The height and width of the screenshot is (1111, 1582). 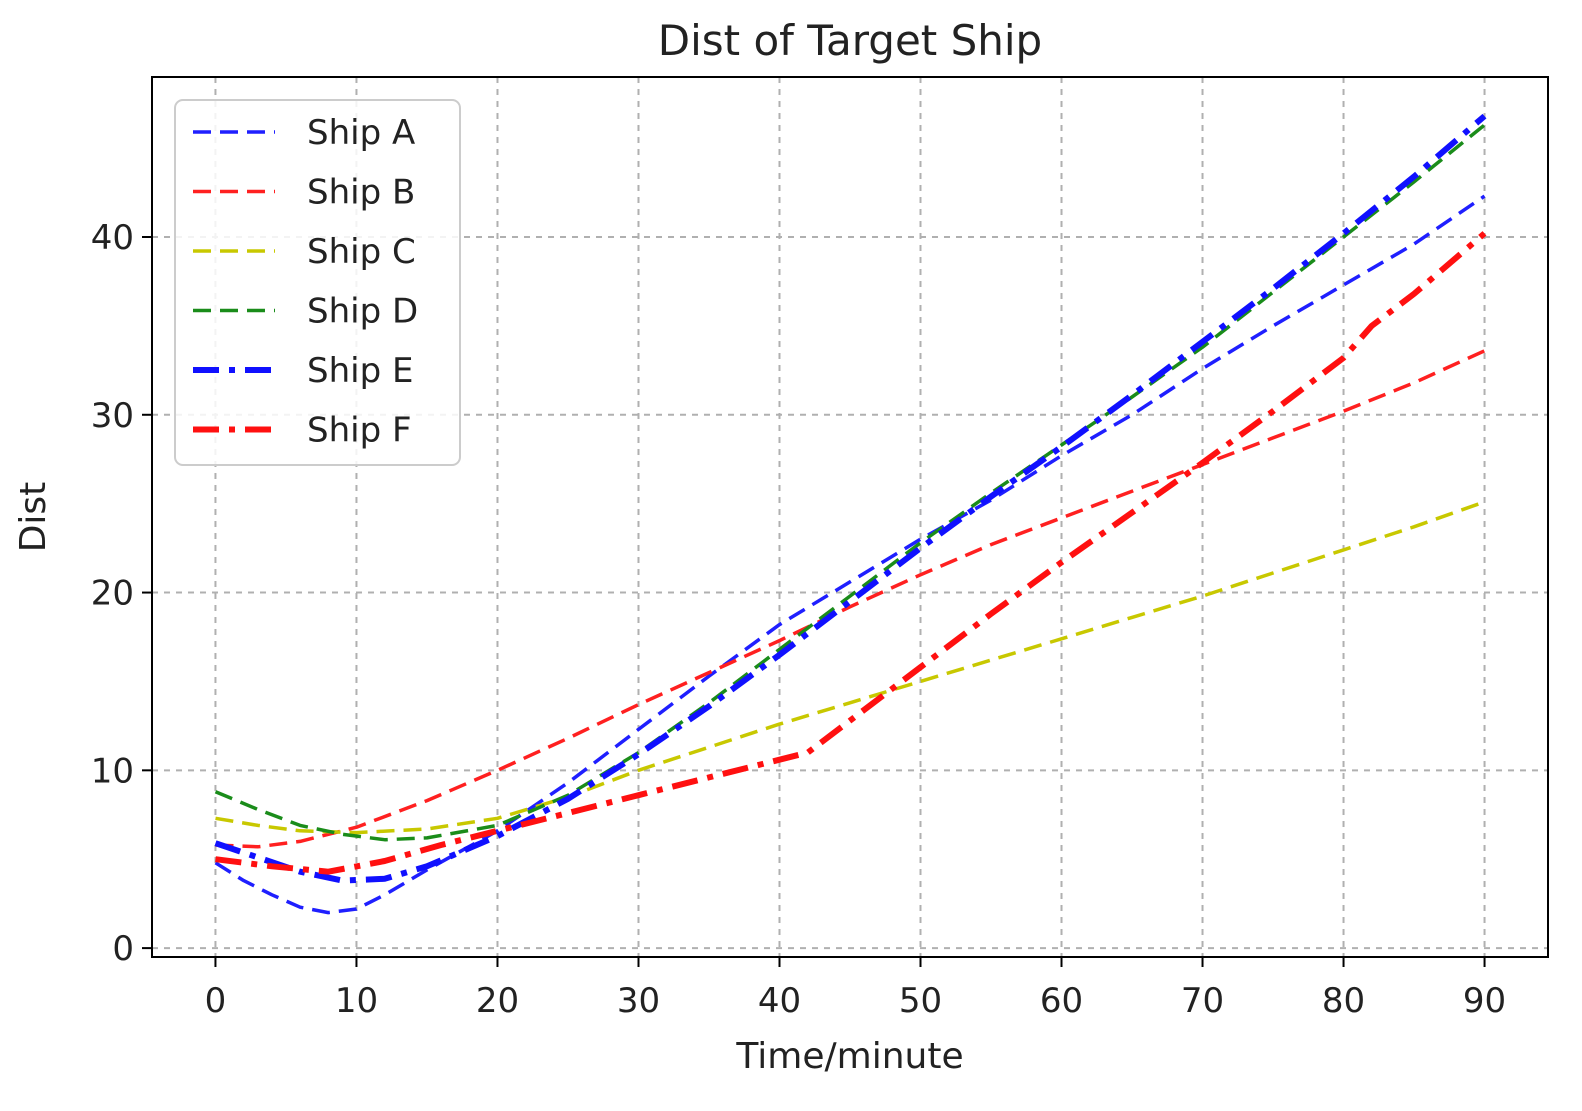 What do you see at coordinates (361, 252) in the screenshot?
I see `legend-label: Ship C` at bounding box center [361, 252].